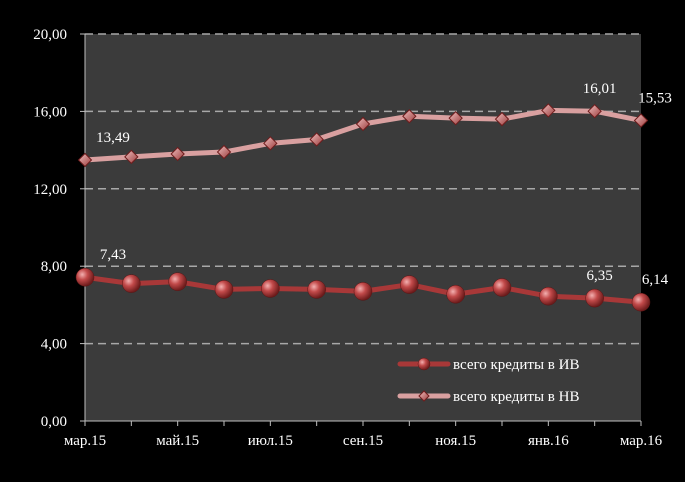  Describe the element at coordinates (113, 255) in the screenshot. I see `data-label: 7,43` at that location.